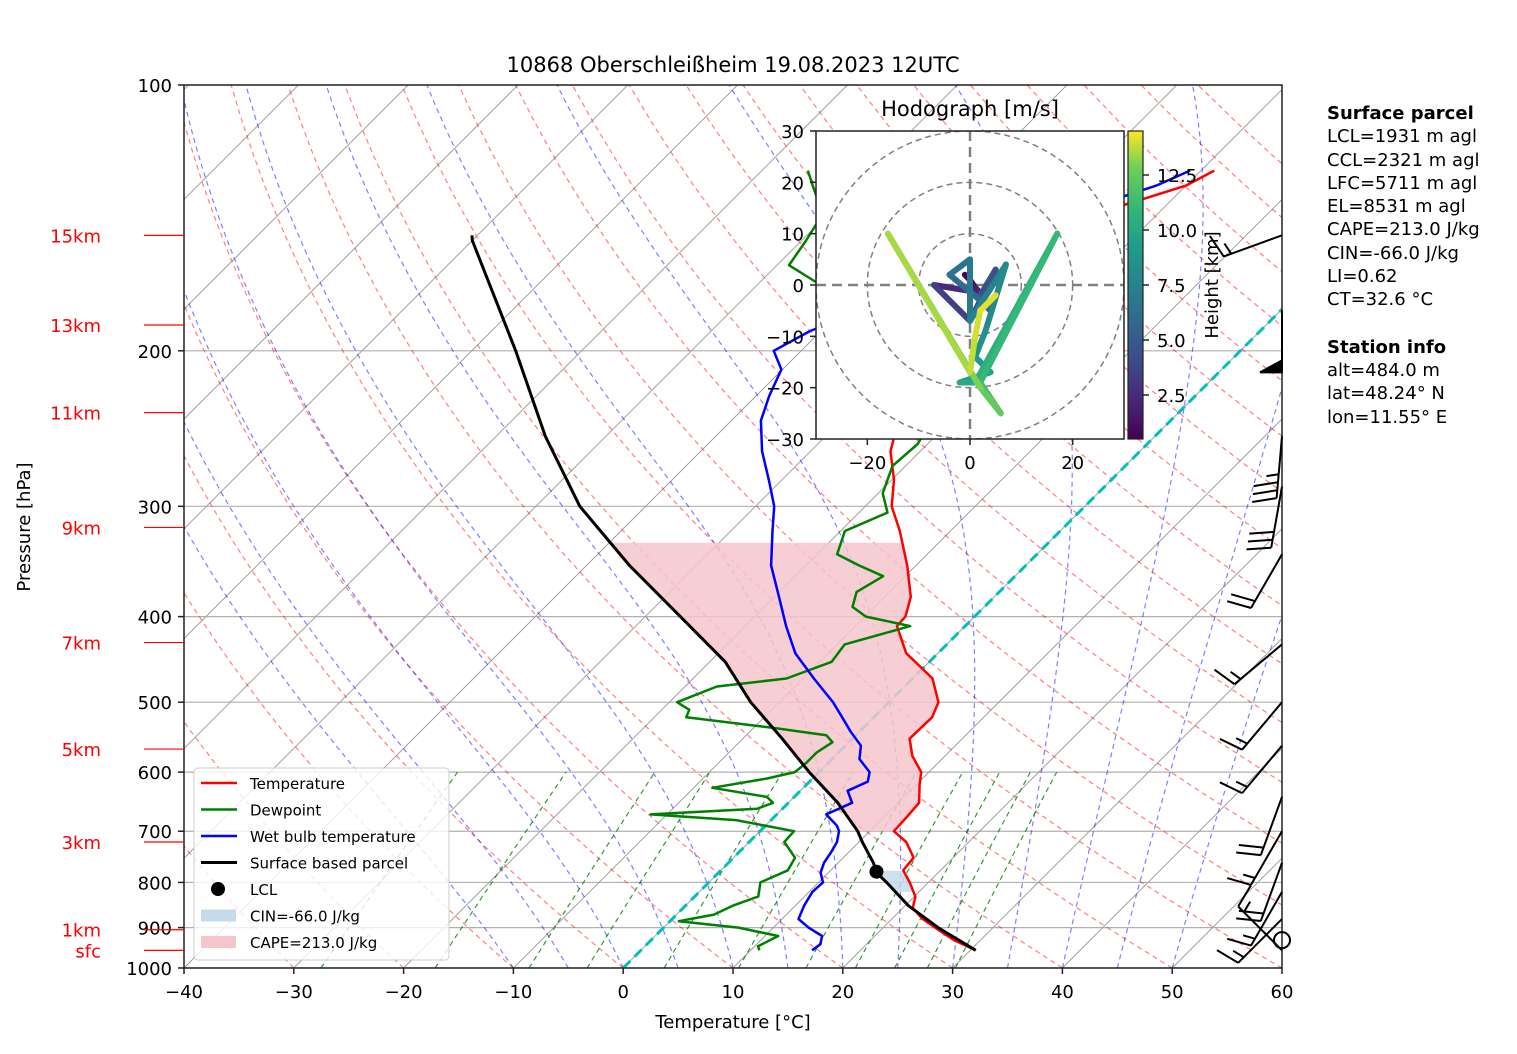  I want to click on cin-fill, so click(895, 881).